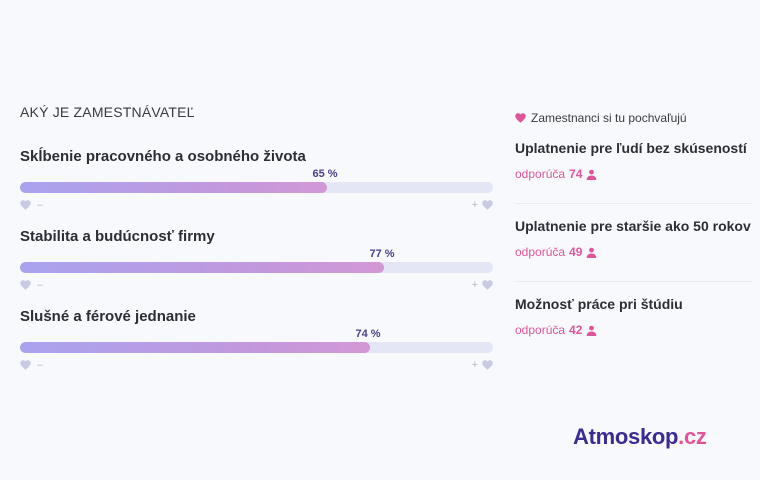 Image resolution: width=760 pixels, height=480 pixels. I want to click on logo-text-main: Atmoskop, so click(626, 436).